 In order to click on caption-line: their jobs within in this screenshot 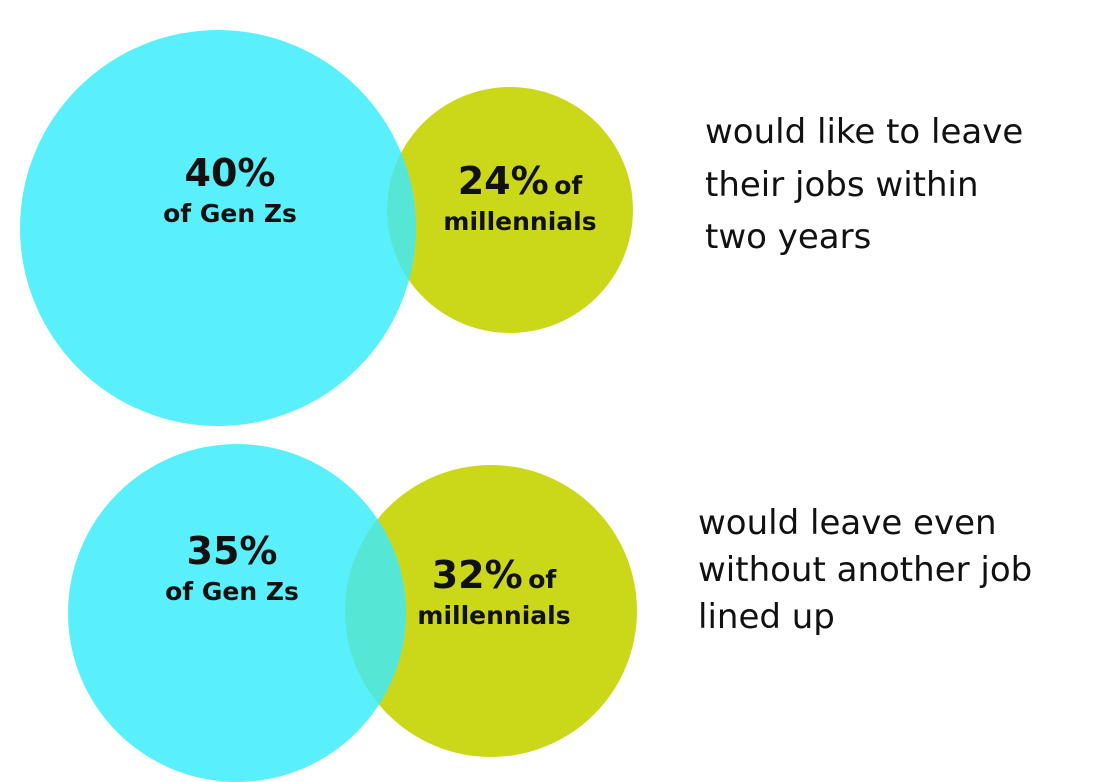, I will do `click(842, 184)`.